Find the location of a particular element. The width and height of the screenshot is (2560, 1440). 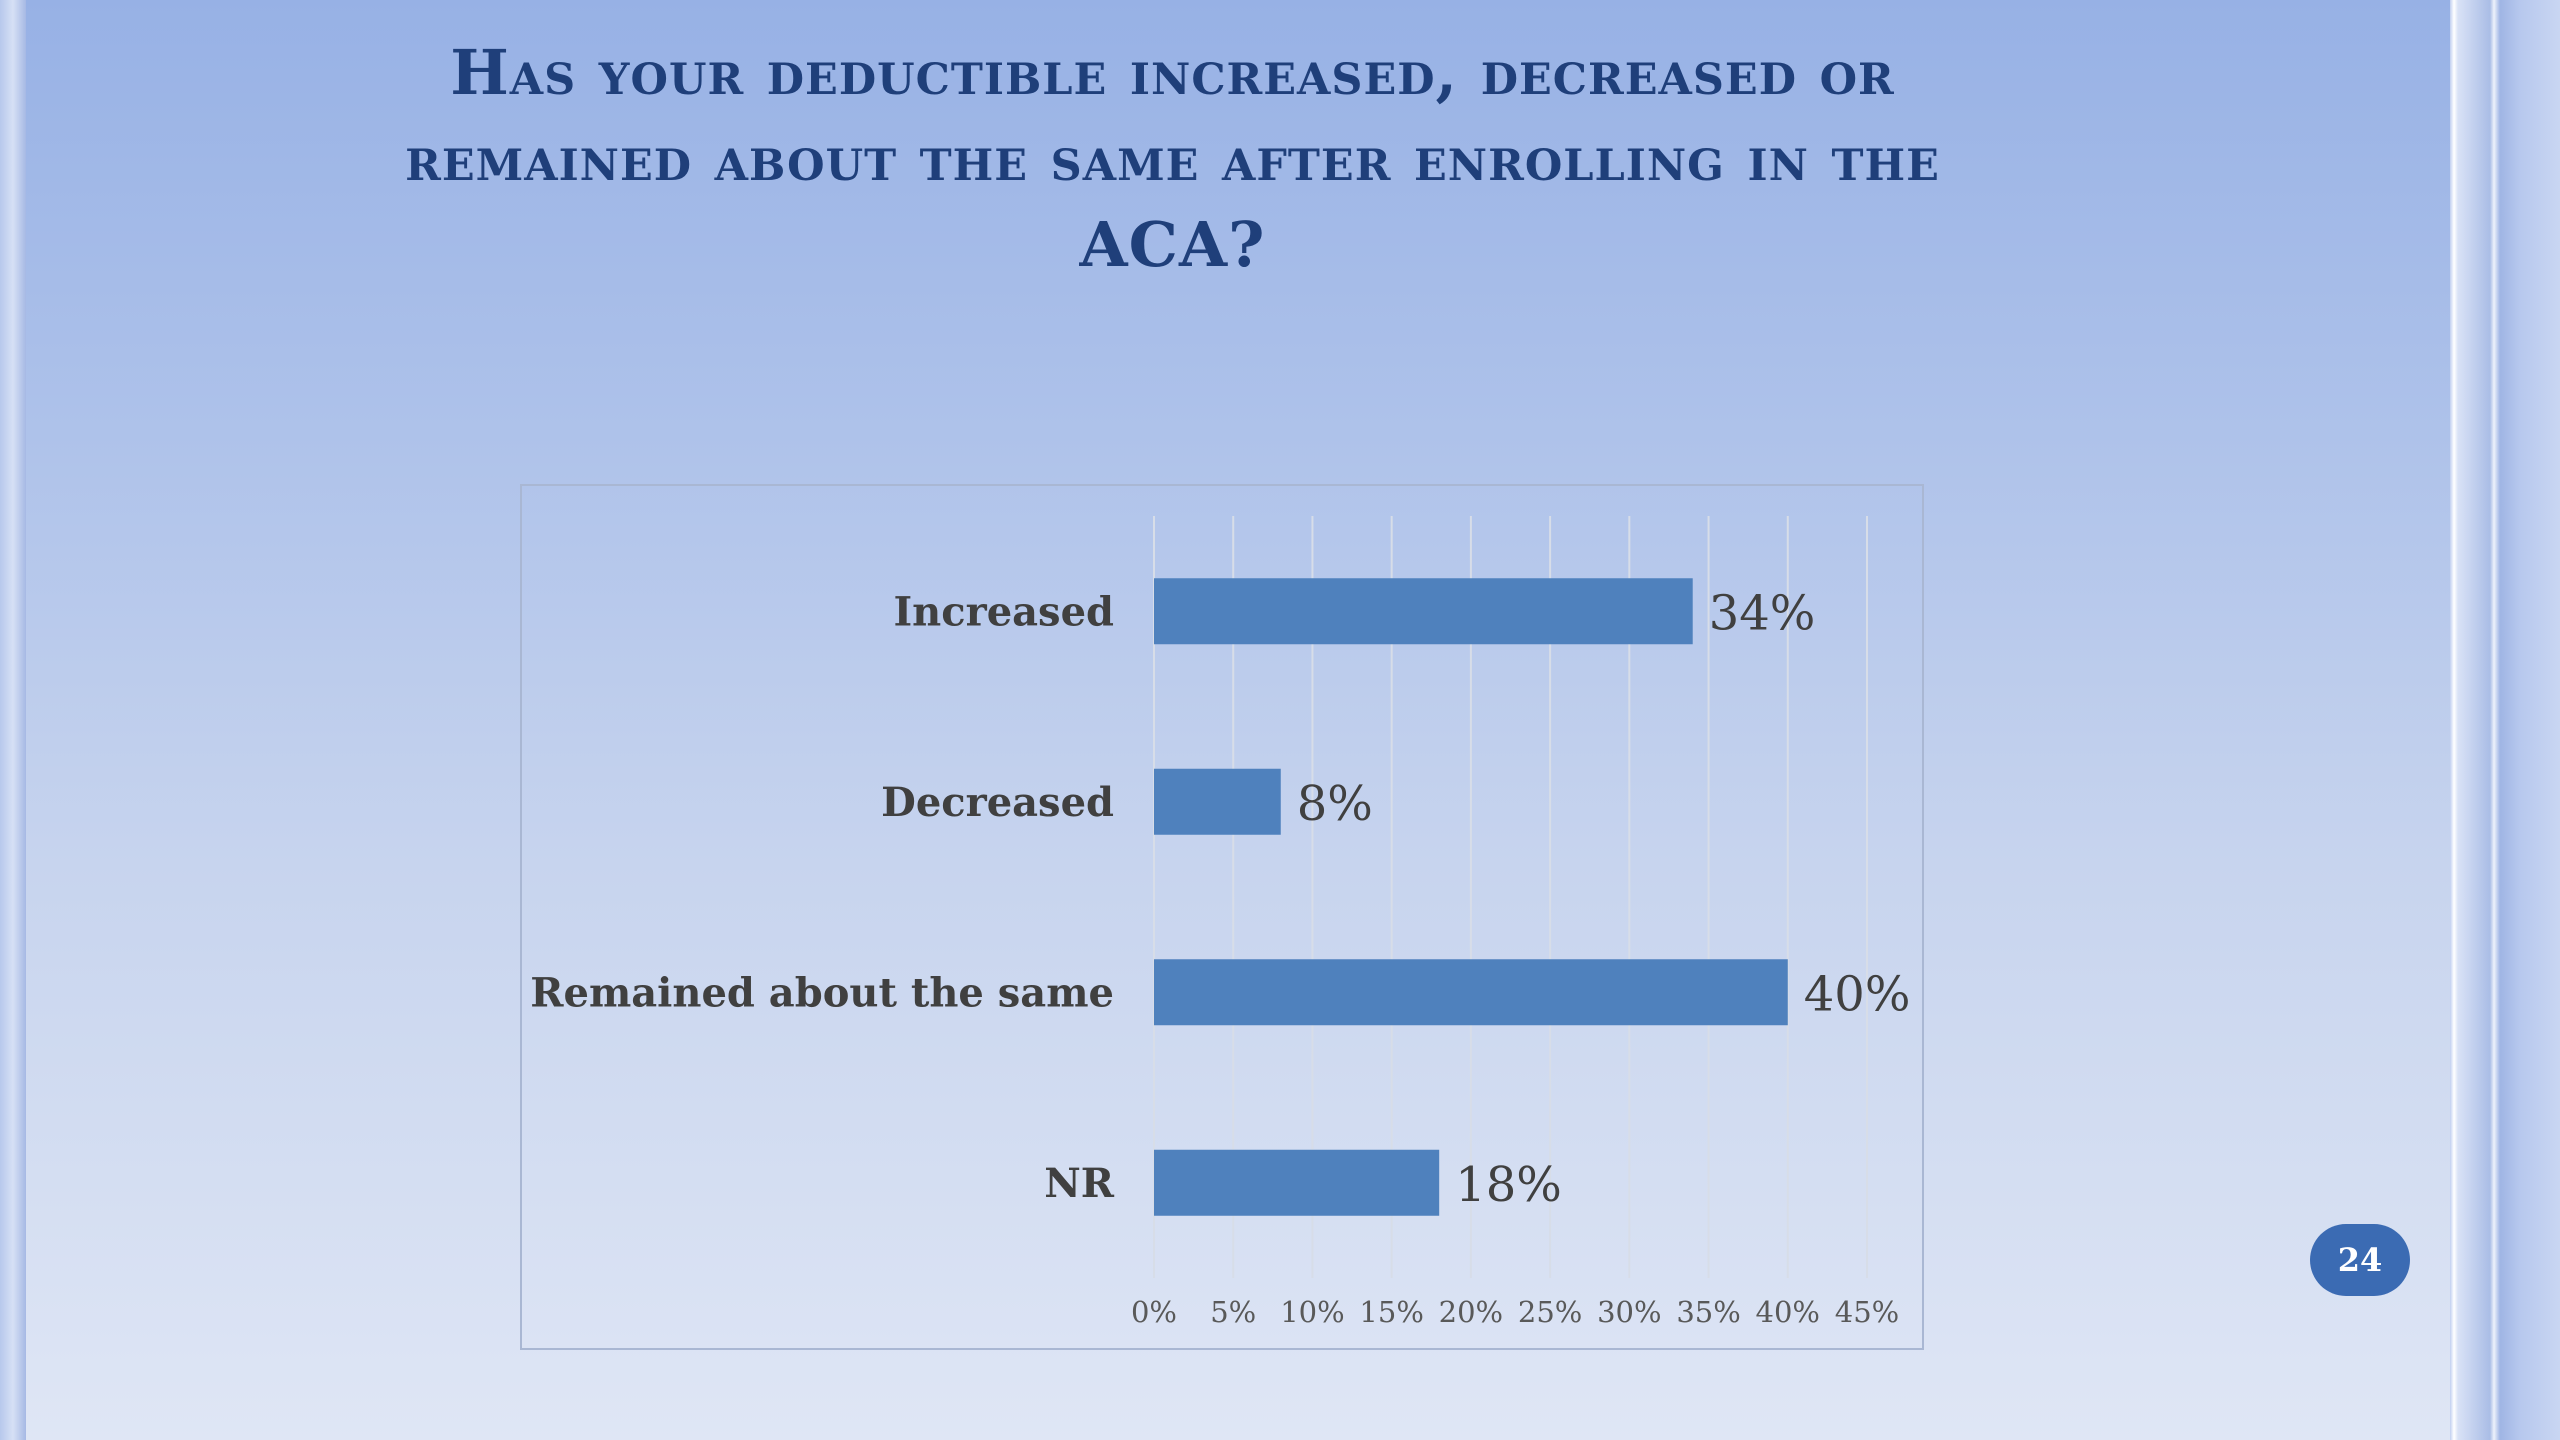

x-tick-label-3: 15% is located at coordinates (1391, 1312).